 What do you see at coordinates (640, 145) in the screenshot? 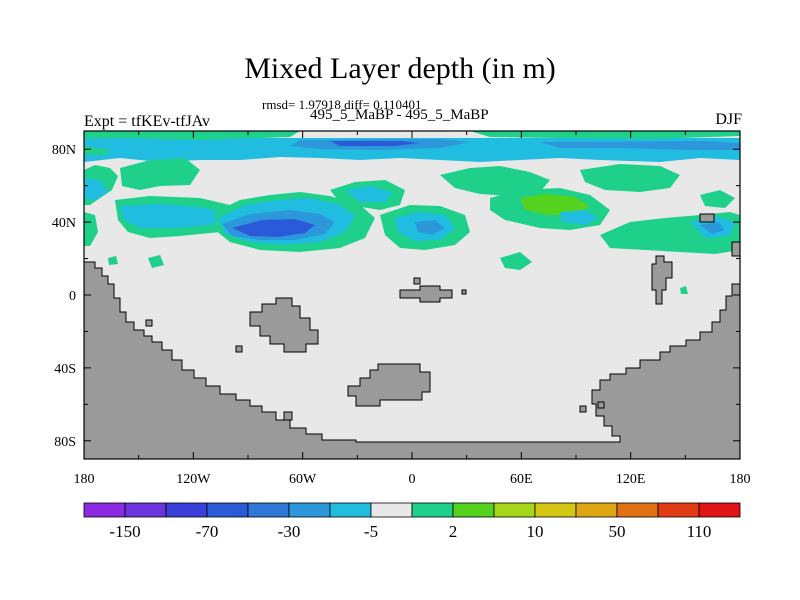
I see `contour-blue-polar-east` at bounding box center [640, 145].